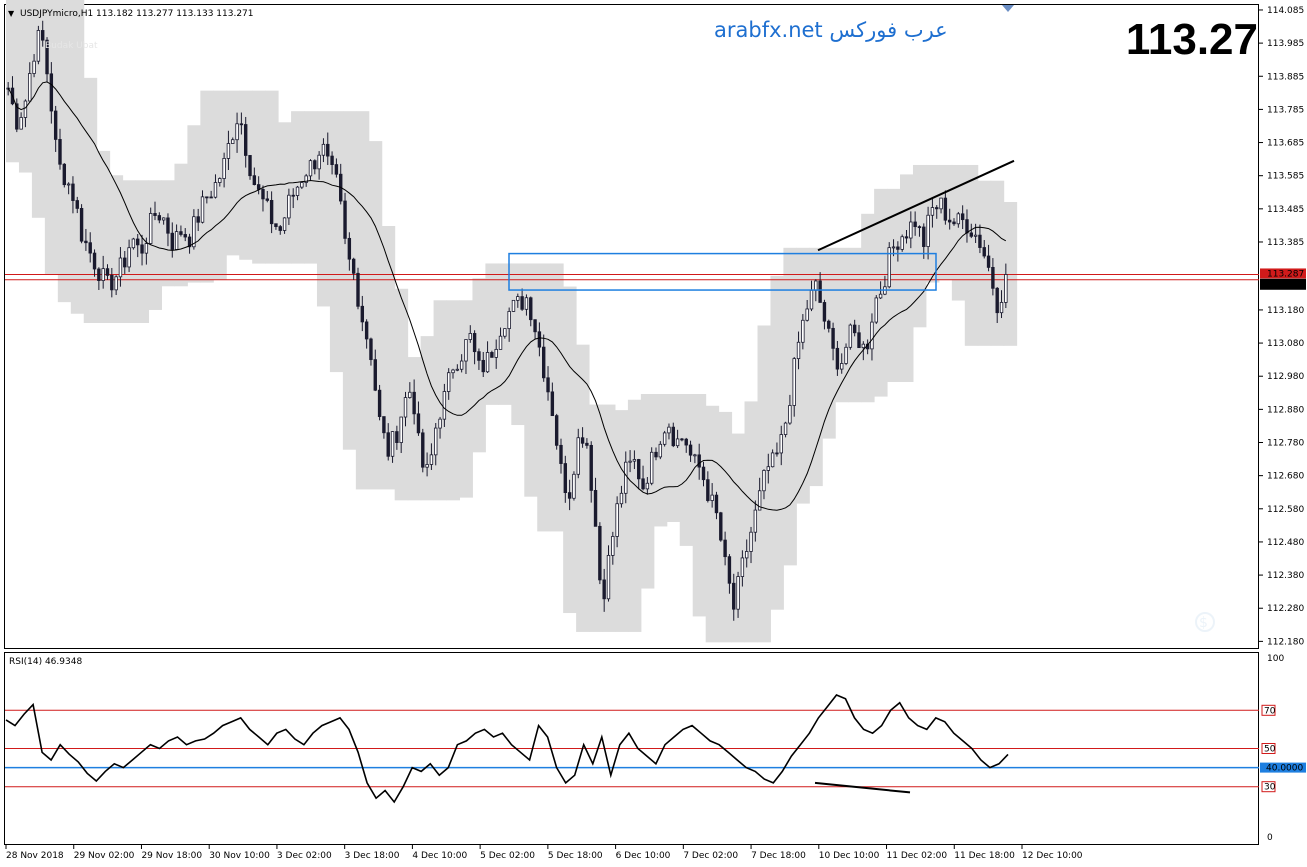 Image resolution: width=1307 pixels, height=867 pixels. What do you see at coordinates (1283, 767) in the screenshot?
I see `rsi-40-tag` at bounding box center [1283, 767].